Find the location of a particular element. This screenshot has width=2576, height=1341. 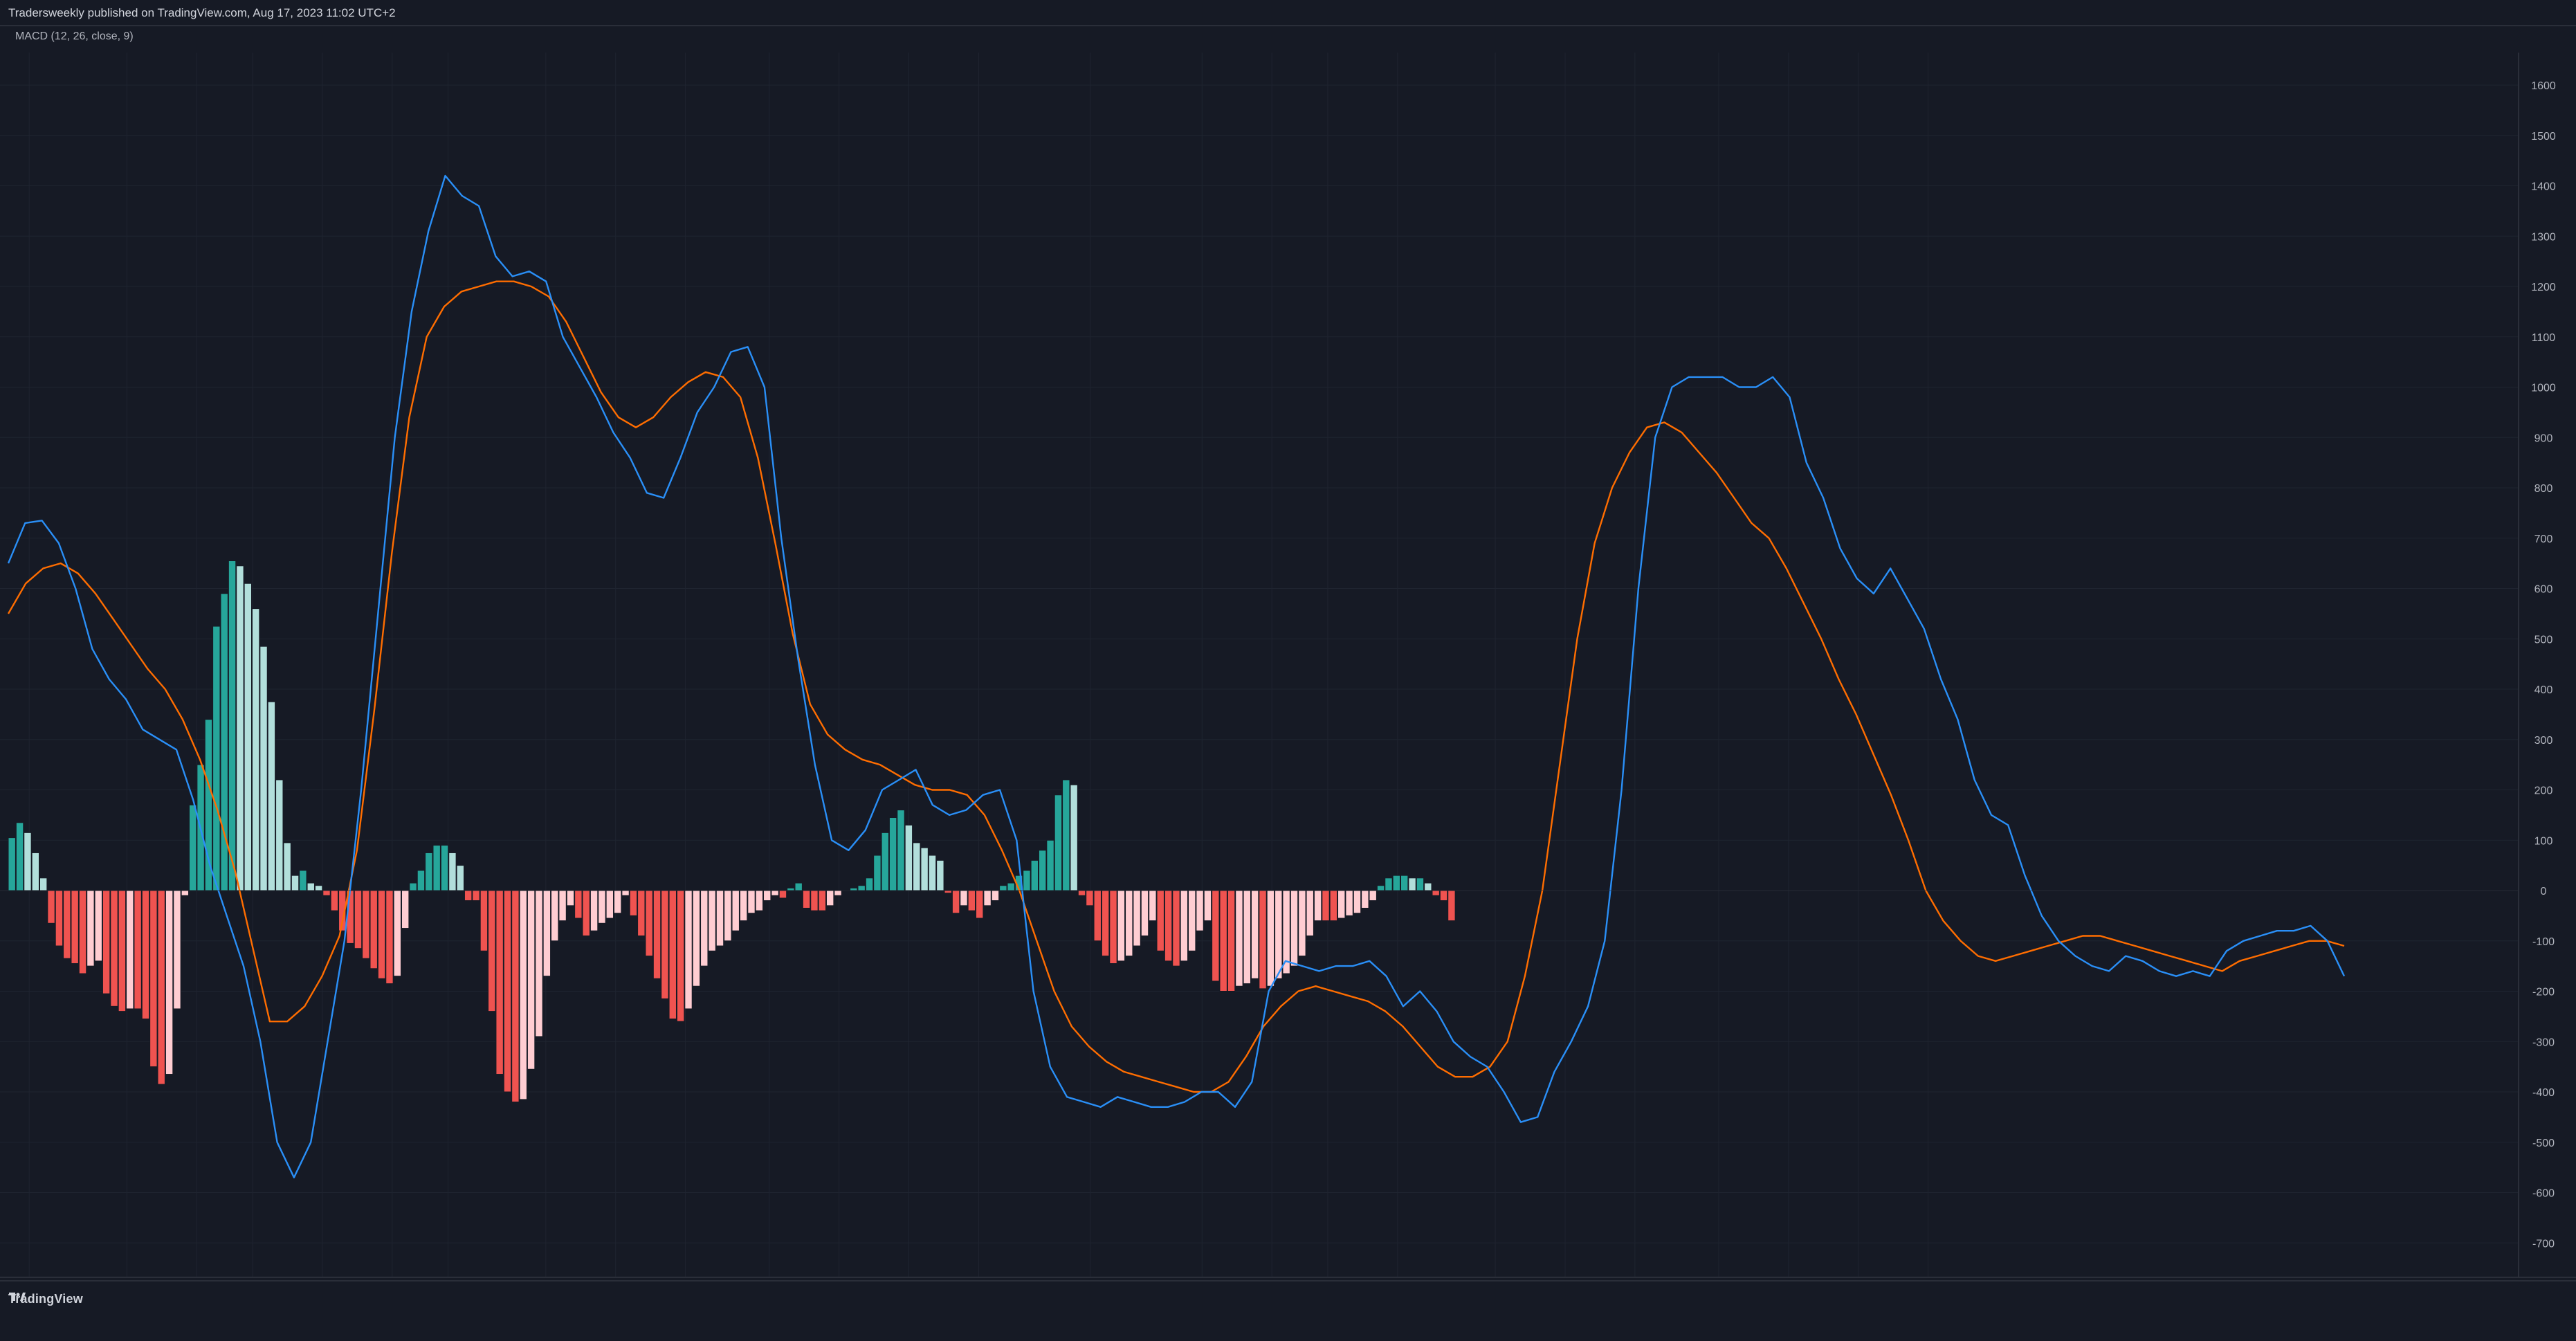

y-tick-label: -700 is located at coordinates (2544, 1244).